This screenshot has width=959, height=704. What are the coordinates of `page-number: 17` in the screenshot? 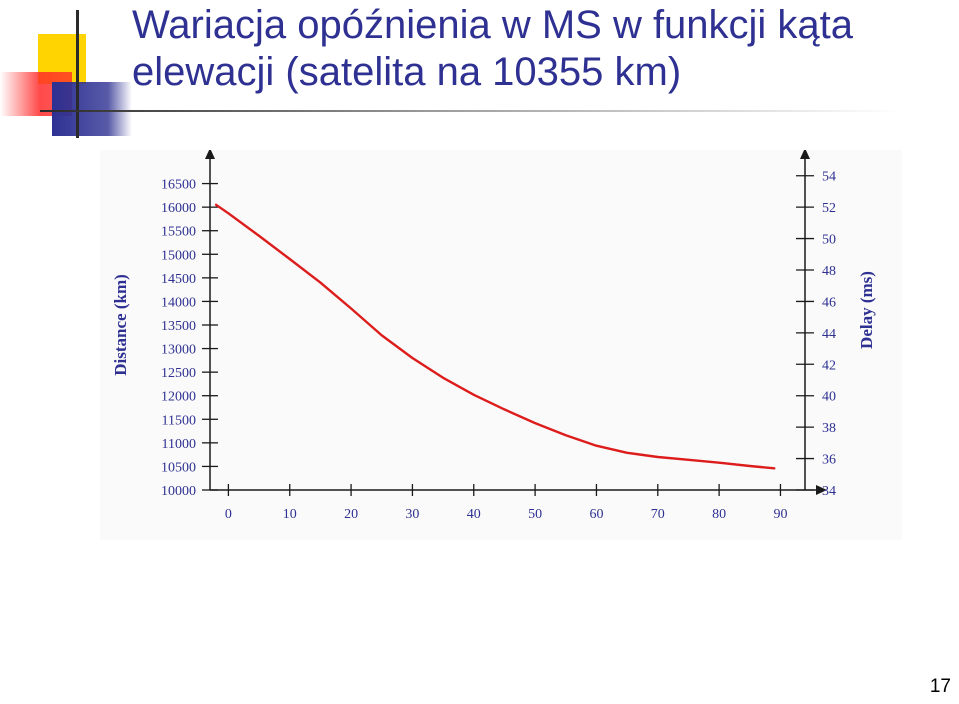 It's located at (940, 686).